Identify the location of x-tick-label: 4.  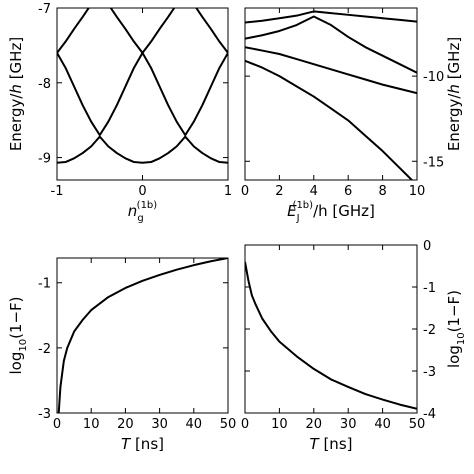
(314, 191).